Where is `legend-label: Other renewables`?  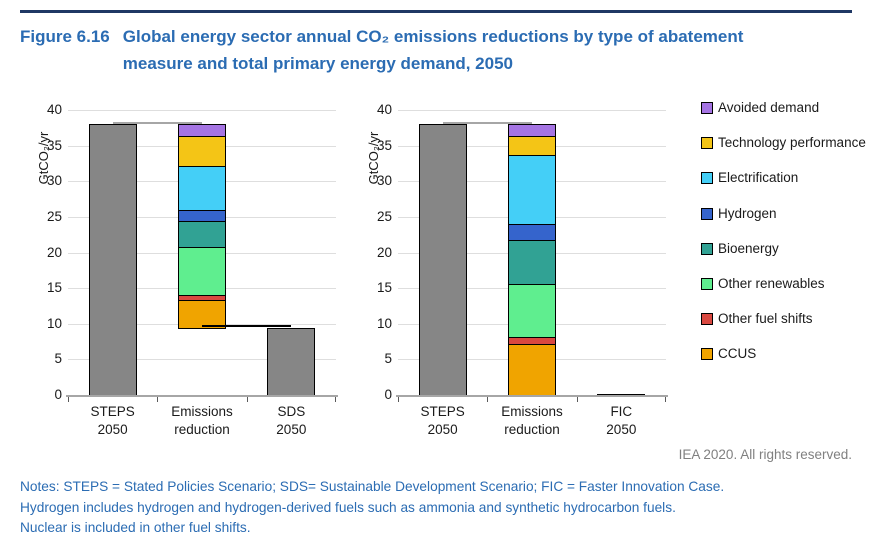 legend-label: Other renewables is located at coordinates (771, 283).